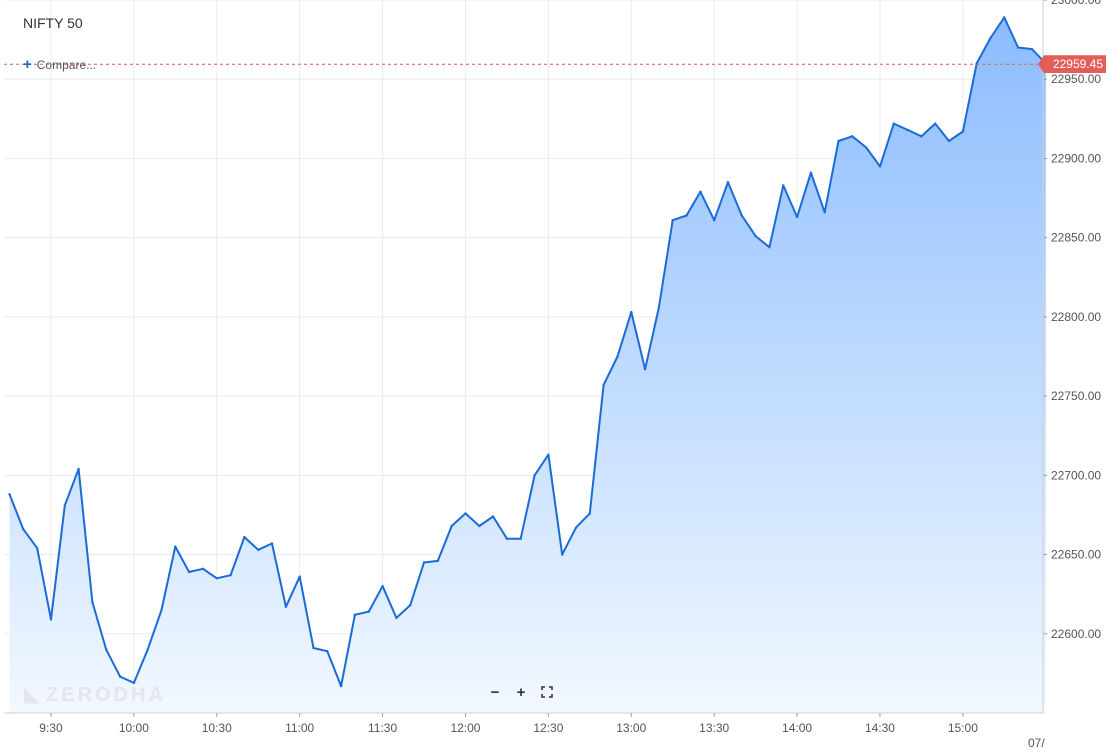  Describe the element at coordinates (1076, 634) in the screenshot. I see `y-tick-label: 22600.00` at that location.